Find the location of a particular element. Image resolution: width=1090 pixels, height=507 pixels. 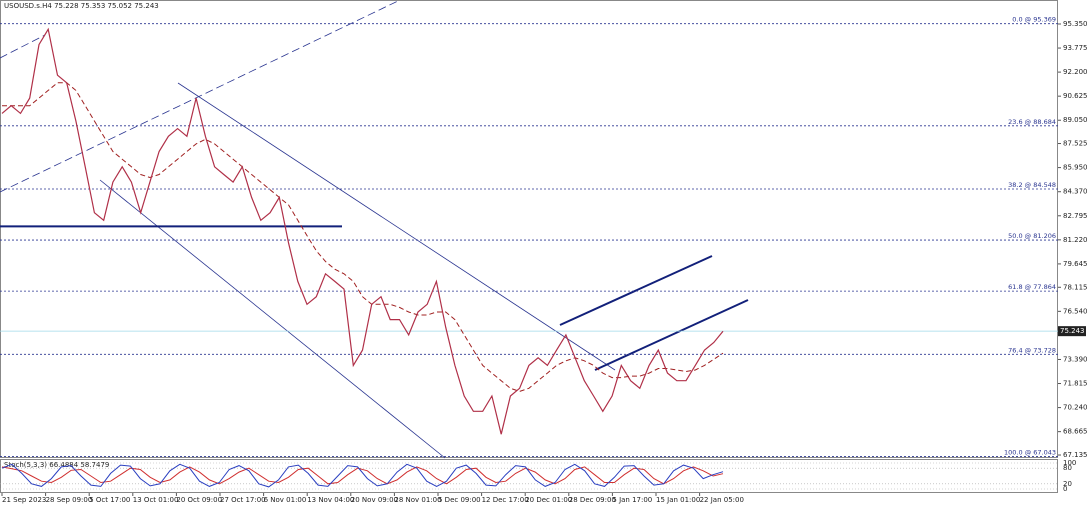

fib-label: 100.0 @ 67.043 is located at coordinates (1030, 452).